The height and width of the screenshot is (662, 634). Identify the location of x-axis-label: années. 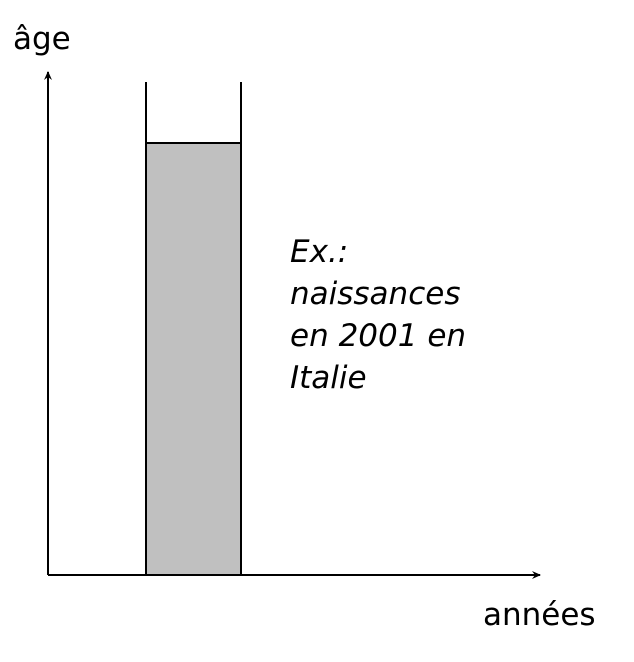
(539, 615).